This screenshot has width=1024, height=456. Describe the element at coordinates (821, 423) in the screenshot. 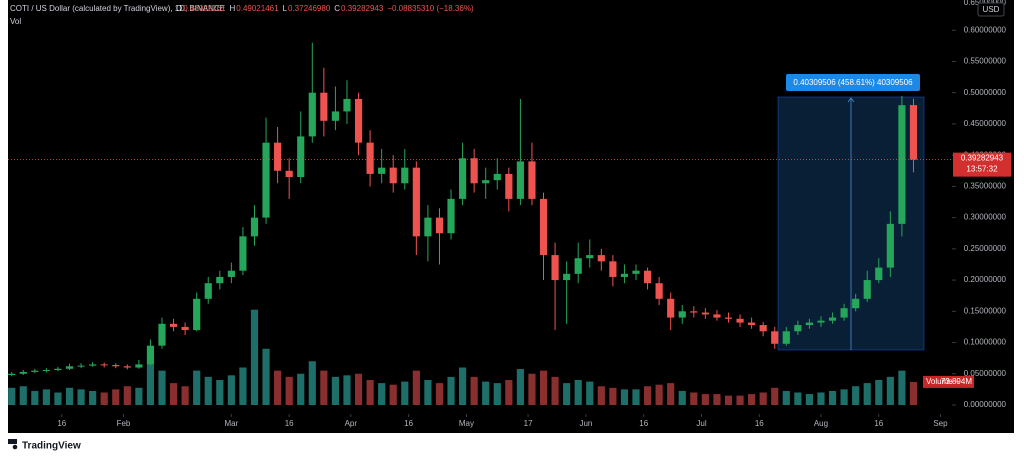

I see `x-tick-label: Aug` at that location.